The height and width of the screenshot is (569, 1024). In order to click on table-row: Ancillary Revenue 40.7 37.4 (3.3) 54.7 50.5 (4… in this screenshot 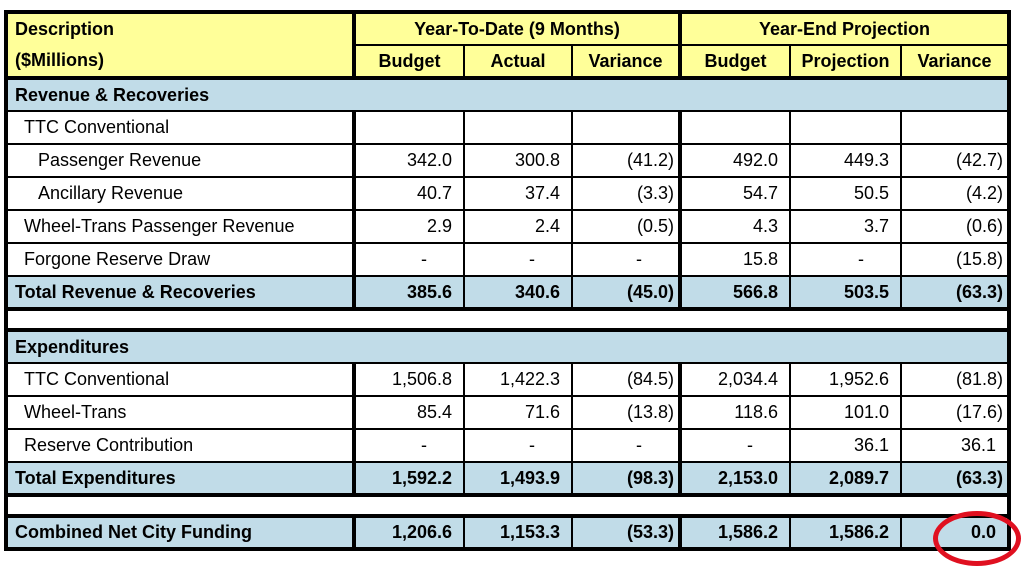, I will do `click(508, 193)`.